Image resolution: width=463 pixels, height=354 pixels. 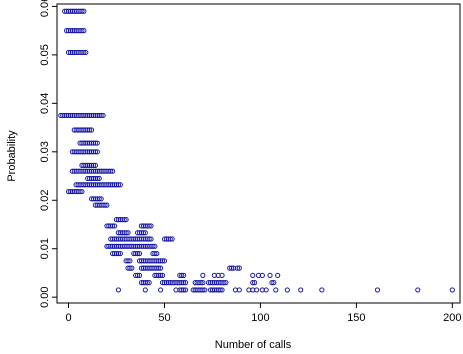 I want to click on y-tick-label: 0.02, so click(x=45, y=200).